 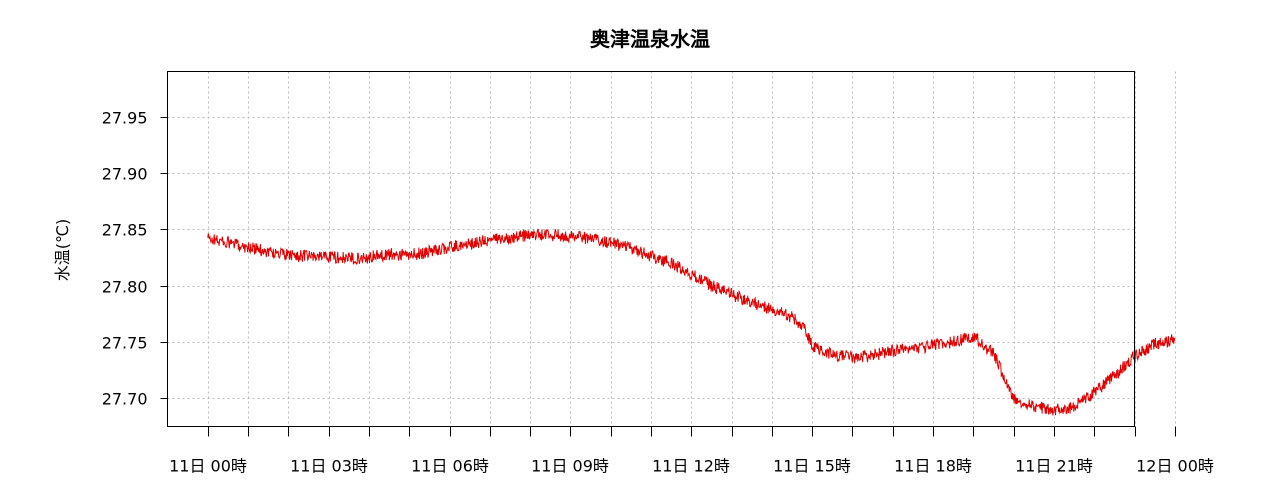 I want to click on x-tick-label: 11日 15時, so click(x=812, y=466).